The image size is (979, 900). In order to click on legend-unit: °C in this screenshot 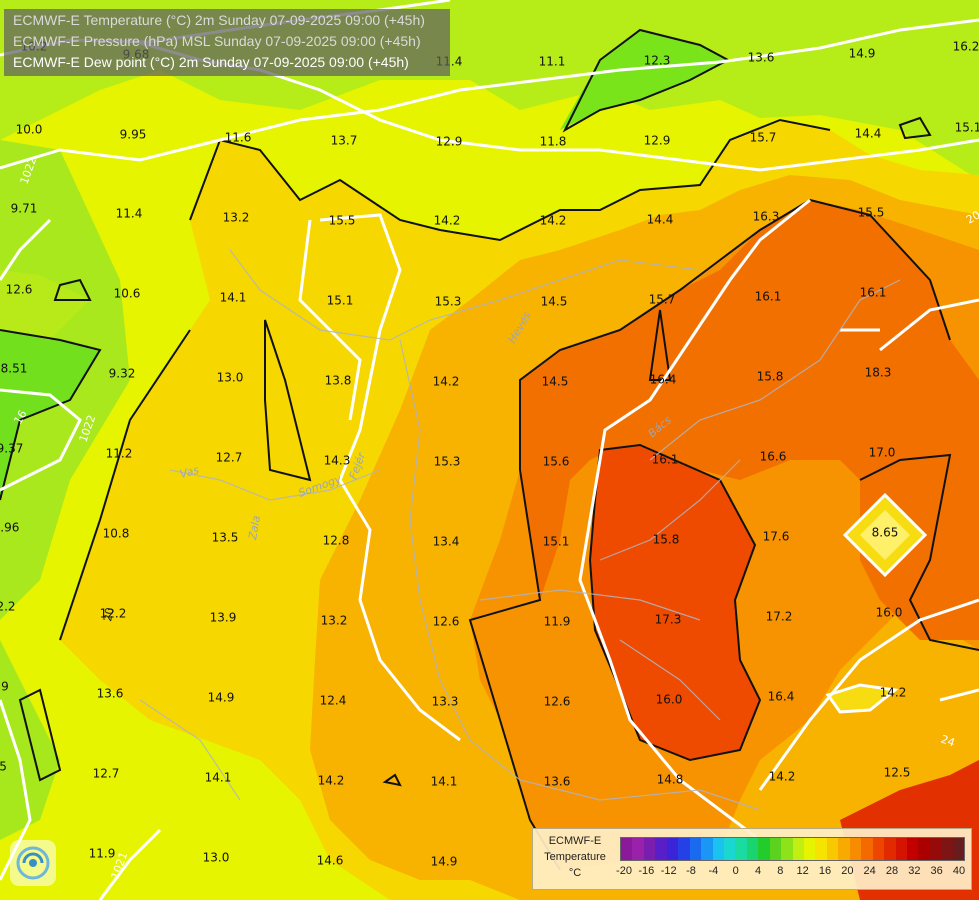, I will do `click(575, 873)`.